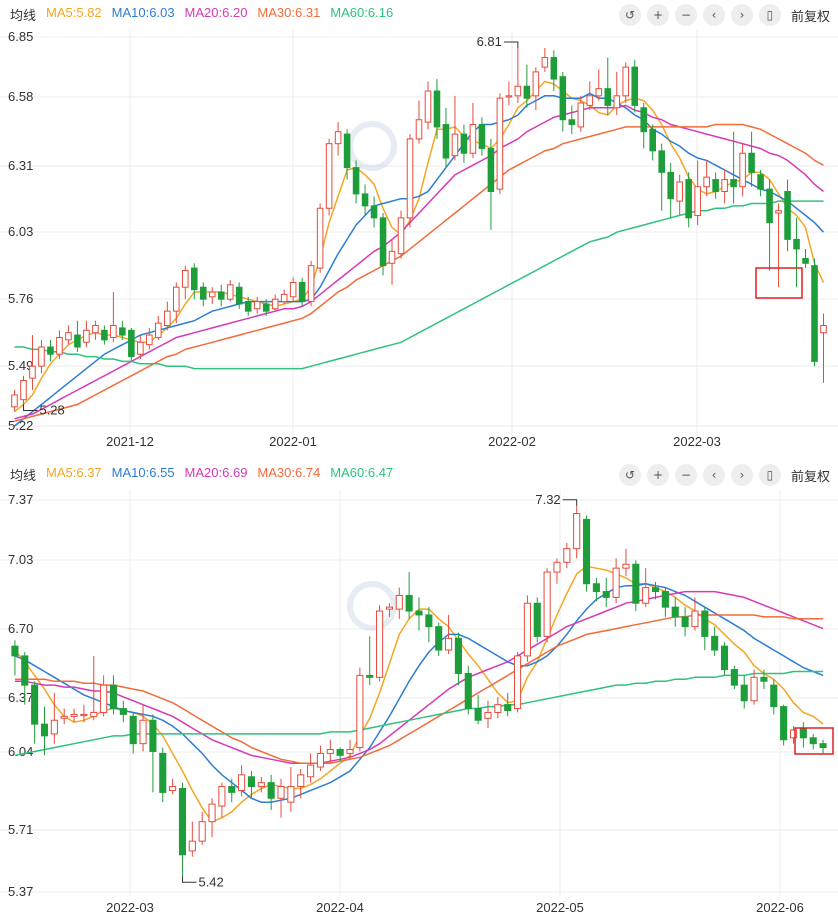 Image resolution: width=838 pixels, height=920 pixels. What do you see at coordinates (20, 96) in the screenshot?
I see `y-tick-label: 6.58` at bounding box center [20, 96].